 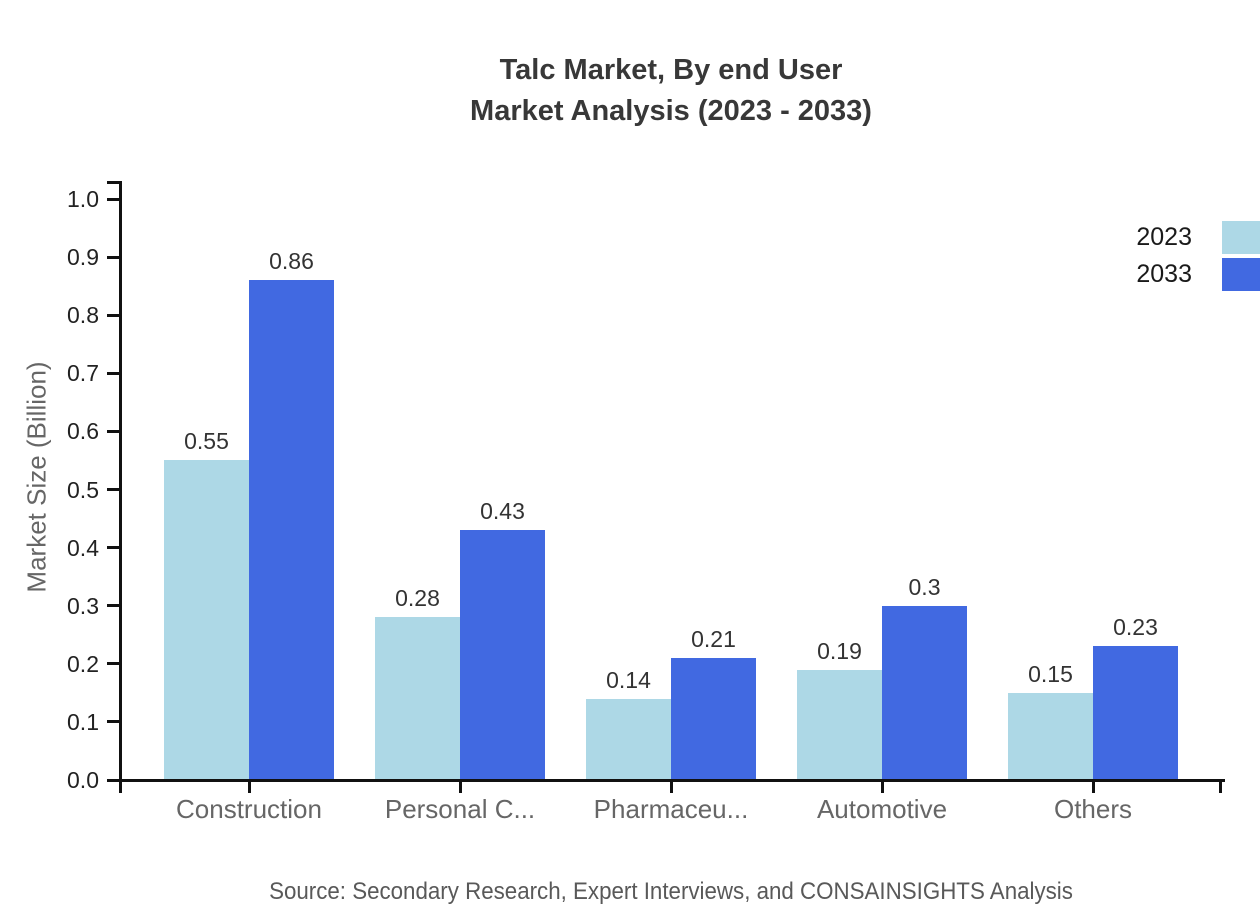 I want to click on y-tick-label: 0.5, so click(x=83, y=489).